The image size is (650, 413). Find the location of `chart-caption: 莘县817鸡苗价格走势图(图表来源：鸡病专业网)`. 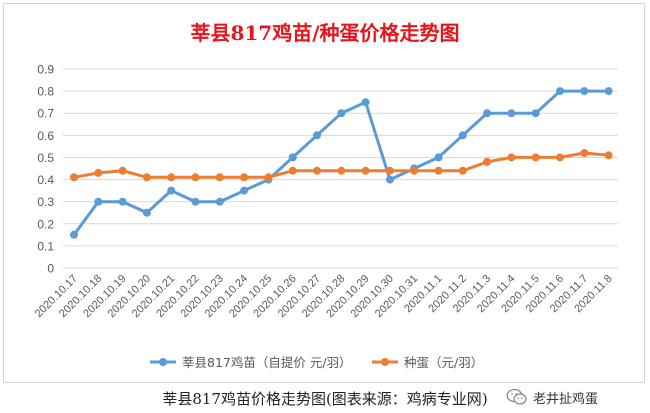

chart-caption: 莘县817鸡苗价格走势图(图表来源：鸡病专业网) is located at coordinates (325, 399).